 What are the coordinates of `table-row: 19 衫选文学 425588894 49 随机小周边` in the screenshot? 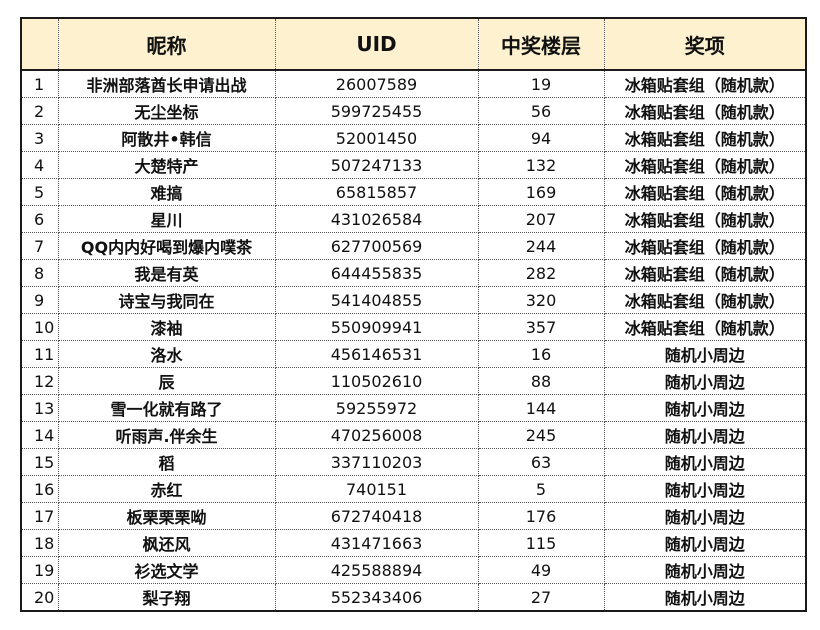 It's located at (413, 570).